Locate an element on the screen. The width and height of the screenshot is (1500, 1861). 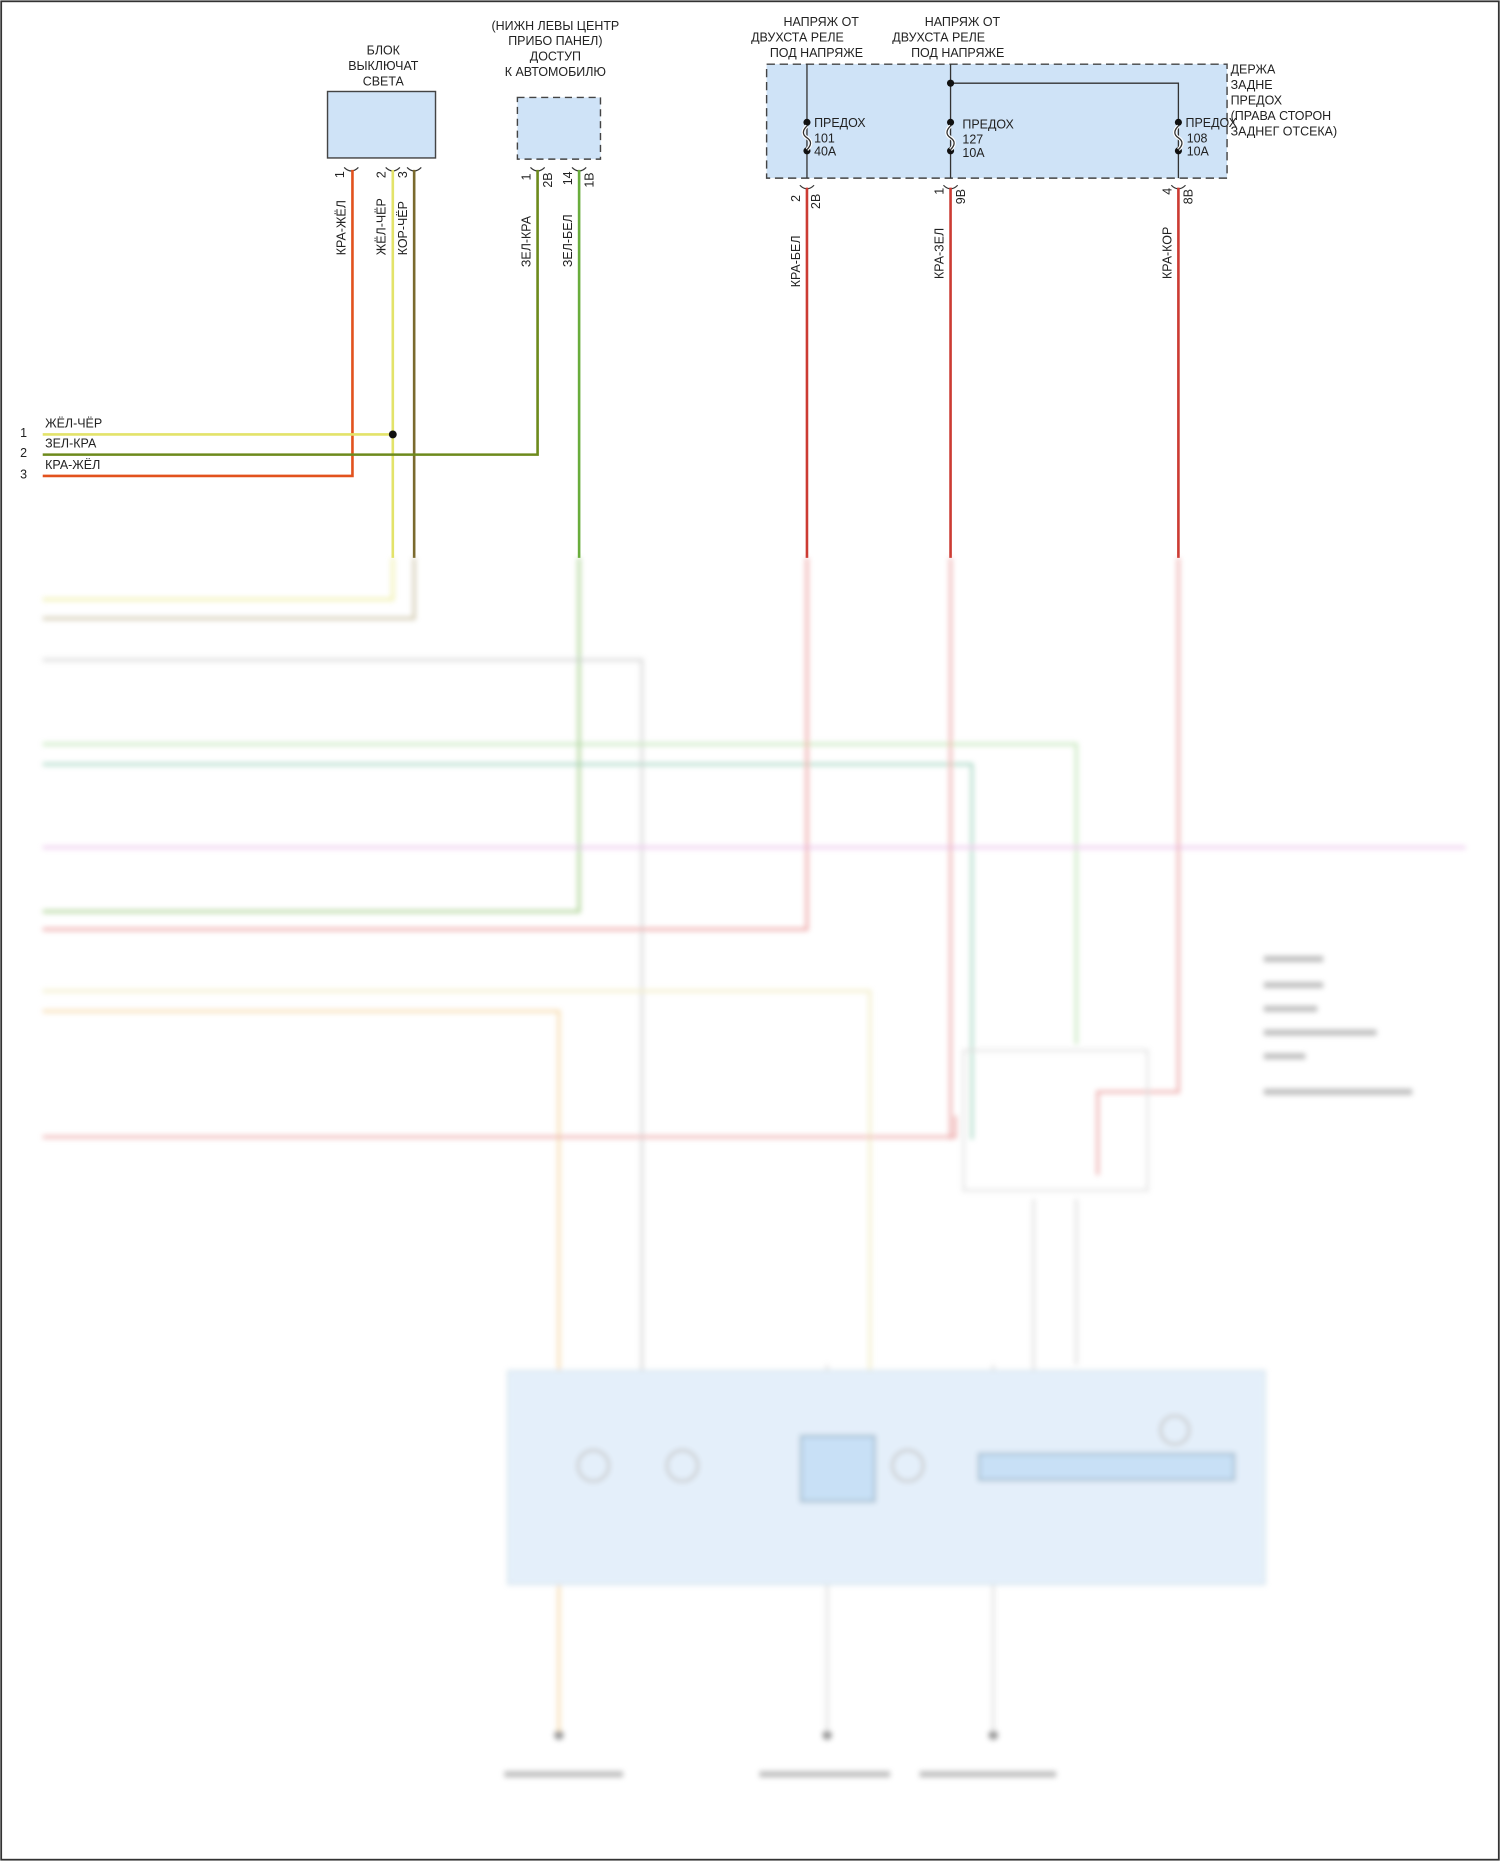
switch-title-2: ВЫКЛЮЧАТ is located at coordinates (383, 66).